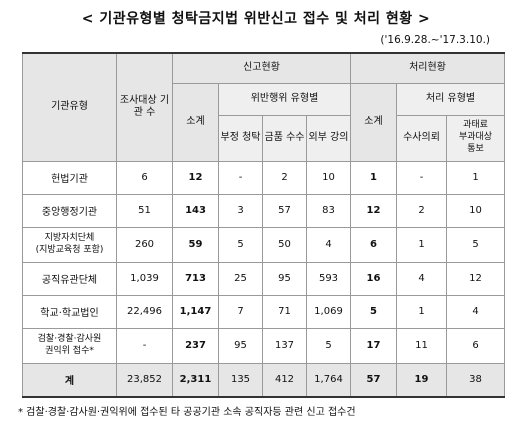 The width and height of the screenshot is (512, 427). Describe the element at coordinates (240, 138) in the screenshot. I see `header-improper-solicitation: 부정 청탁` at that location.